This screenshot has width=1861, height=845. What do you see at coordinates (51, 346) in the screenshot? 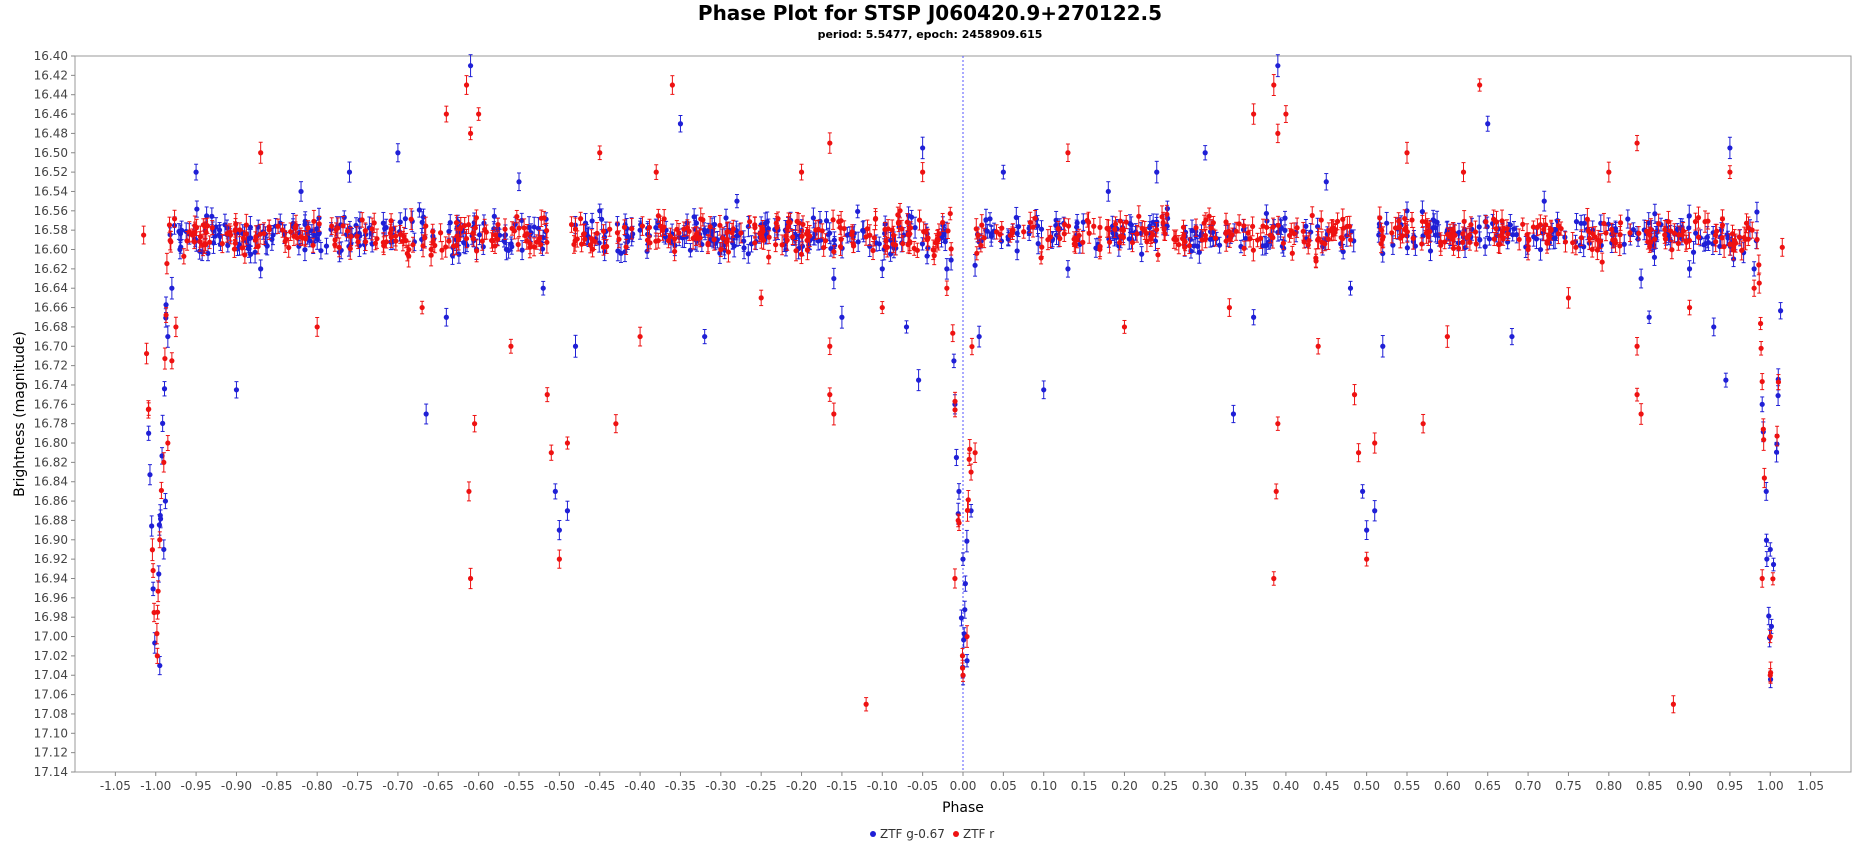
I see `y-tick-label: 16.70` at bounding box center [51, 346].